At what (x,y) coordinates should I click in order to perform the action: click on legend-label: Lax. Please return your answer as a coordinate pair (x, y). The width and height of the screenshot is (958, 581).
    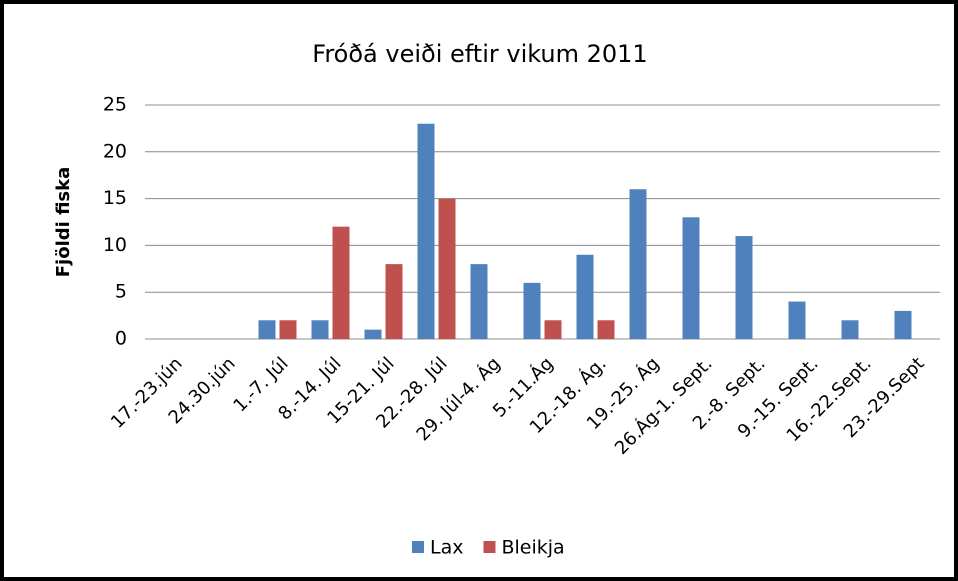
    Looking at the image, I should click on (446, 548).